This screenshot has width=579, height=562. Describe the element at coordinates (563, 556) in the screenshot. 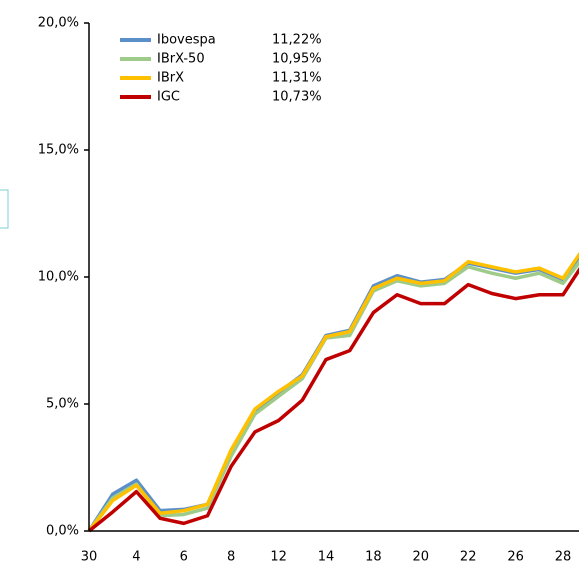

I see `x-tick-label: 28` at that location.